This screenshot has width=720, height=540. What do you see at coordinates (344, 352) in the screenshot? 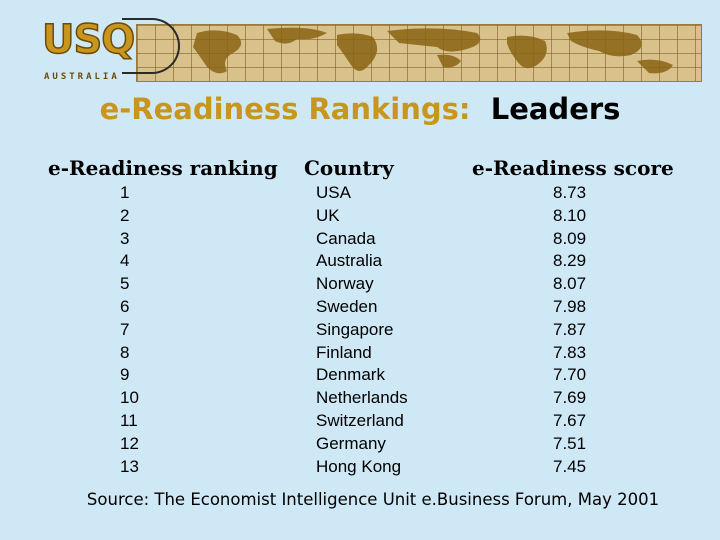
I see `country-cell: Finland` at bounding box center [344, 352].